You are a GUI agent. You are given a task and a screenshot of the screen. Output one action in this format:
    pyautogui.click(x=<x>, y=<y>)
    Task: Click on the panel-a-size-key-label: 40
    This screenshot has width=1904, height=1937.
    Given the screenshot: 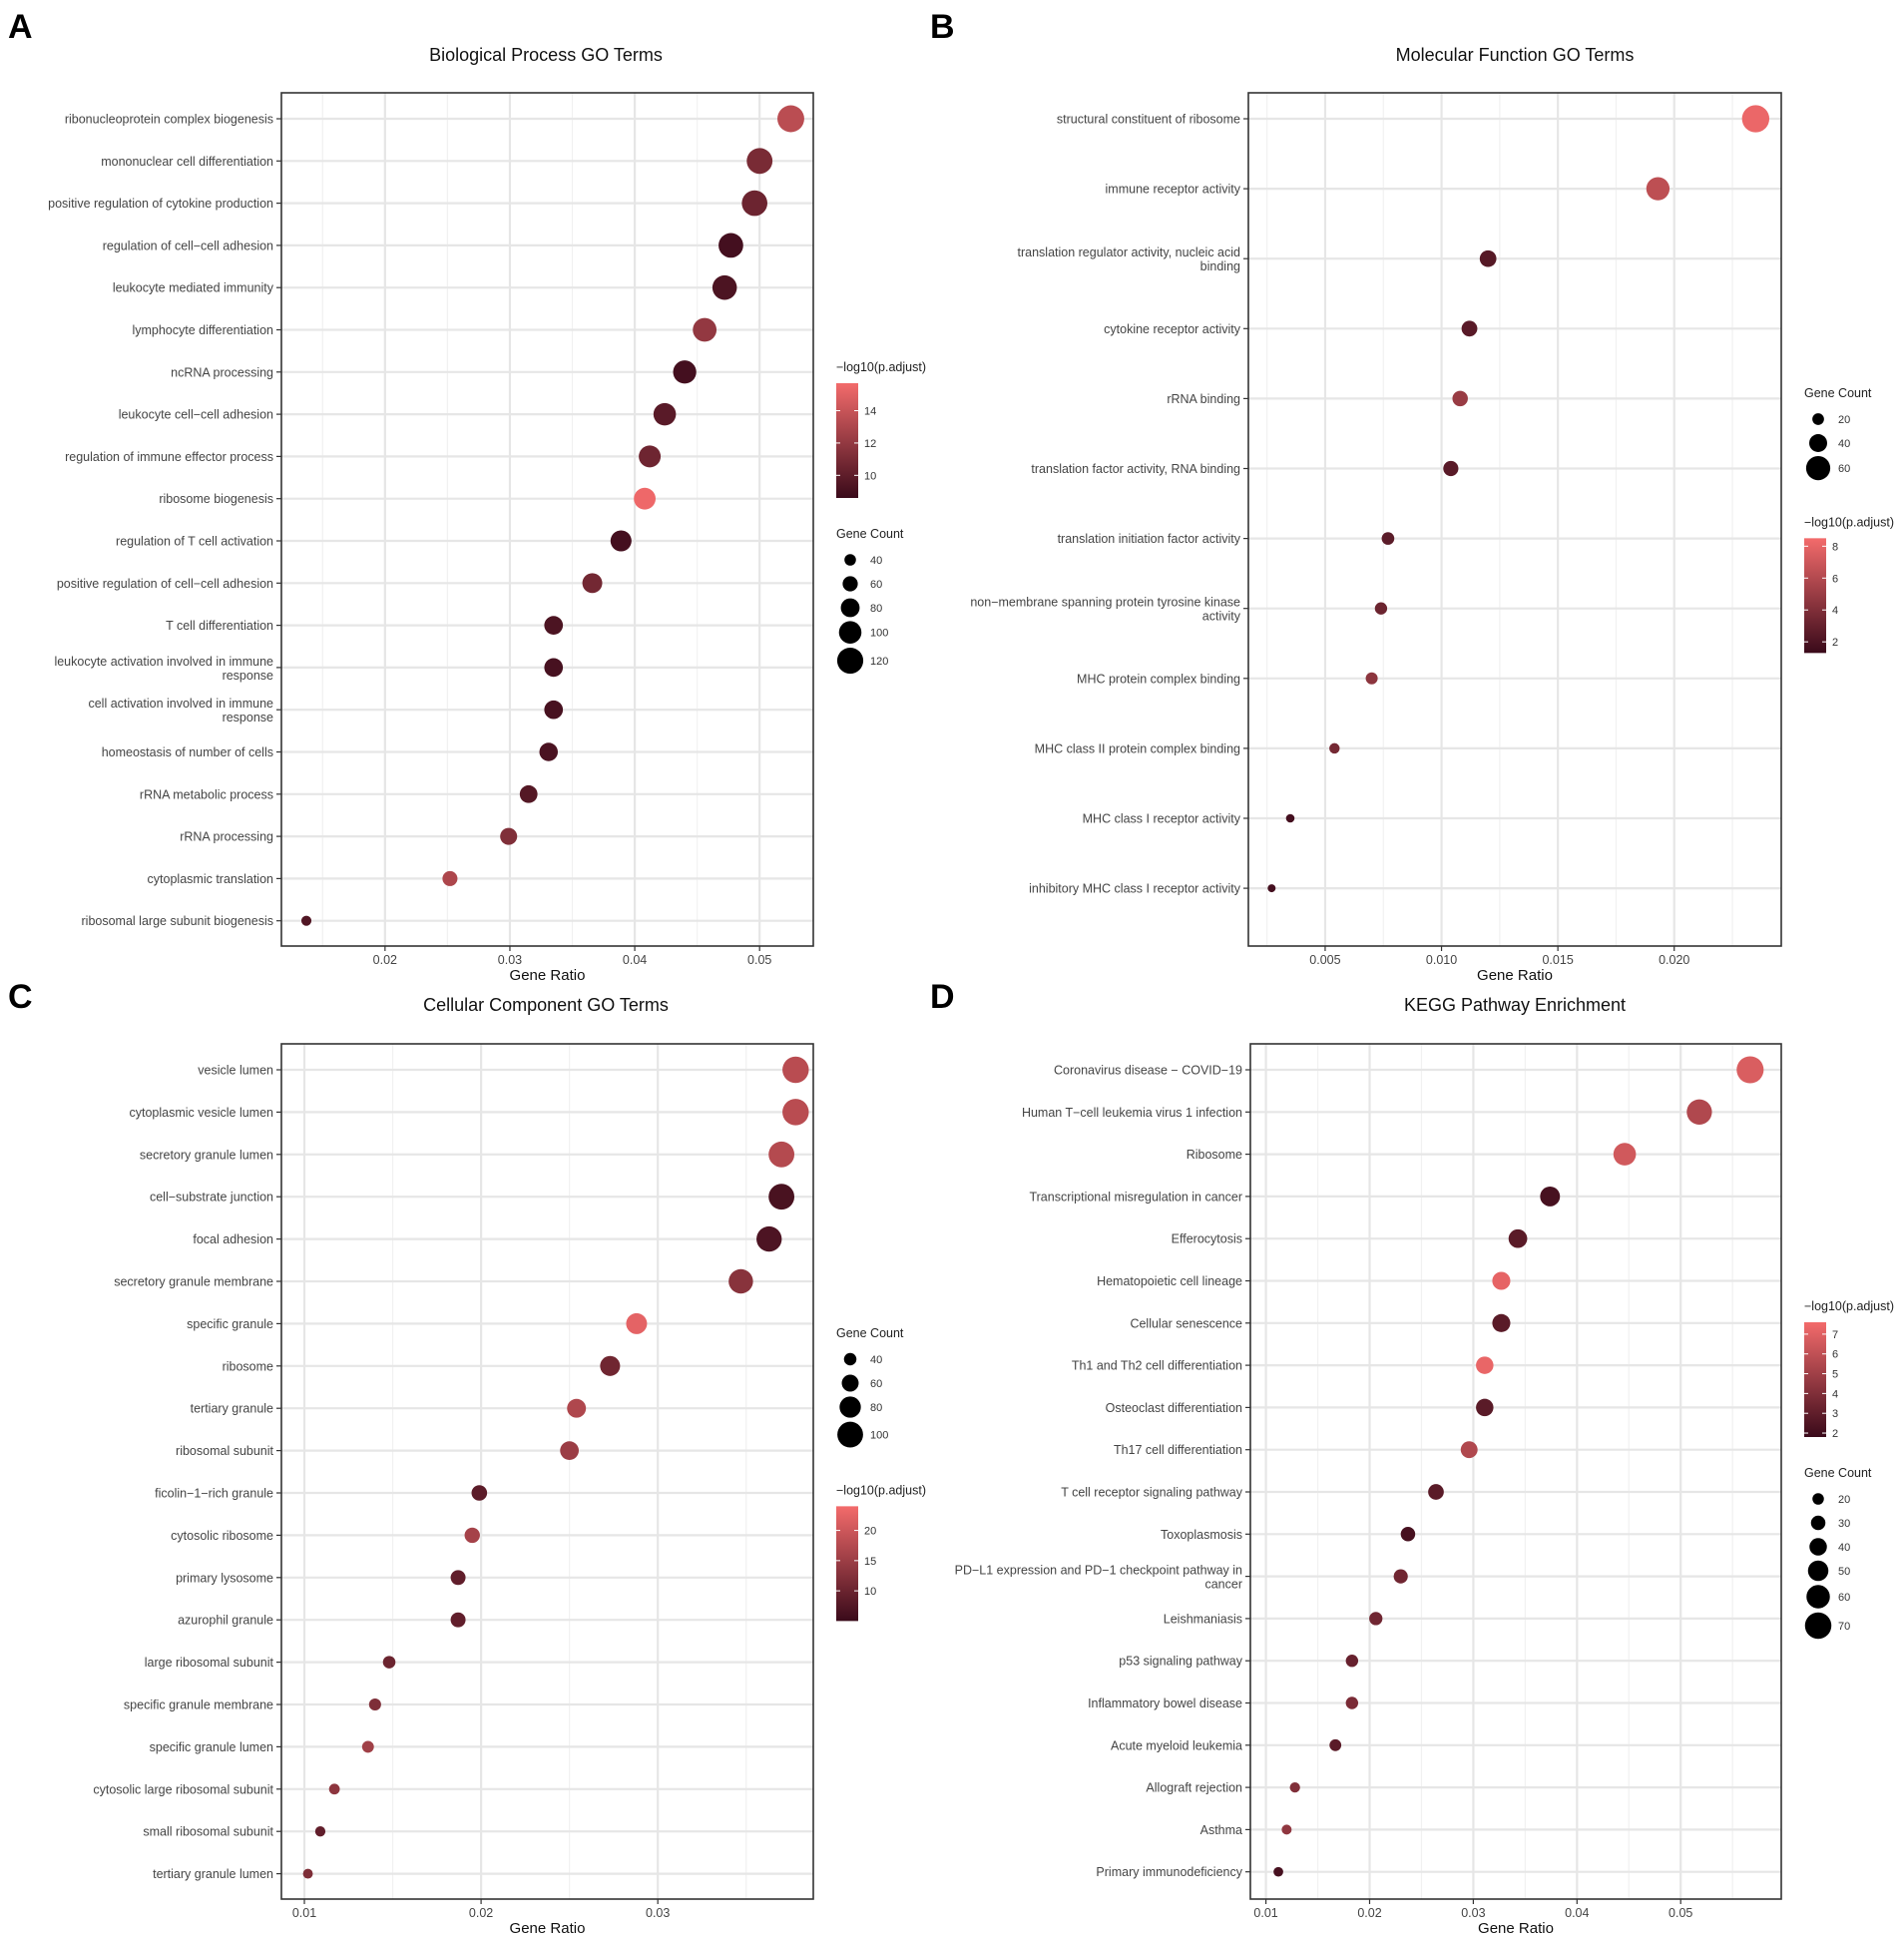 What is the action you would take?
    pyautogui.click(x=876, y=561)
    